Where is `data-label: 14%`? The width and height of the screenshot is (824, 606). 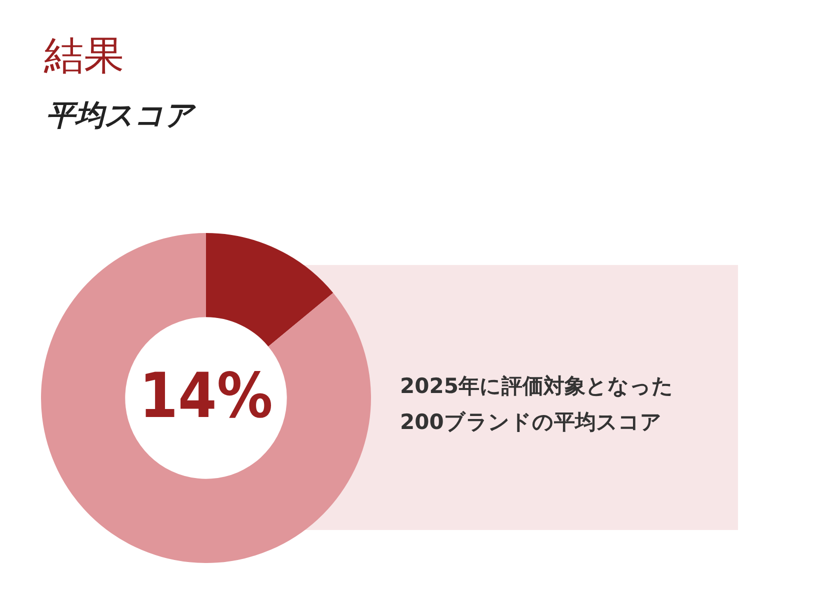 data-label: 14% is located at coordinates (206, 395).